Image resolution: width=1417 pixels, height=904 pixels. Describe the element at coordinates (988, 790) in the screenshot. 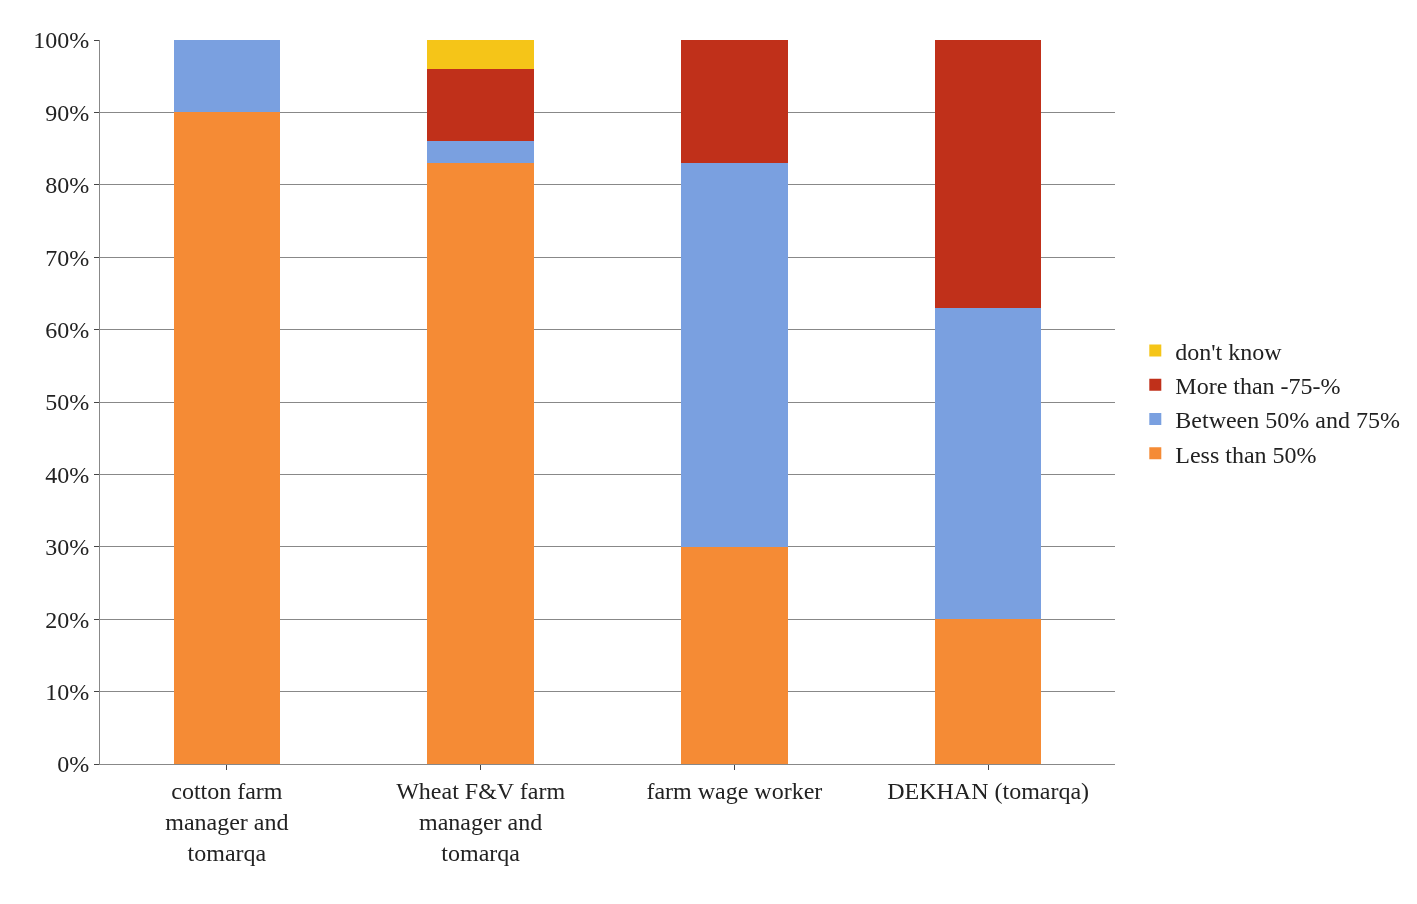

I see `x-tick-label: DEKHAN (tomarqa)` at that location.